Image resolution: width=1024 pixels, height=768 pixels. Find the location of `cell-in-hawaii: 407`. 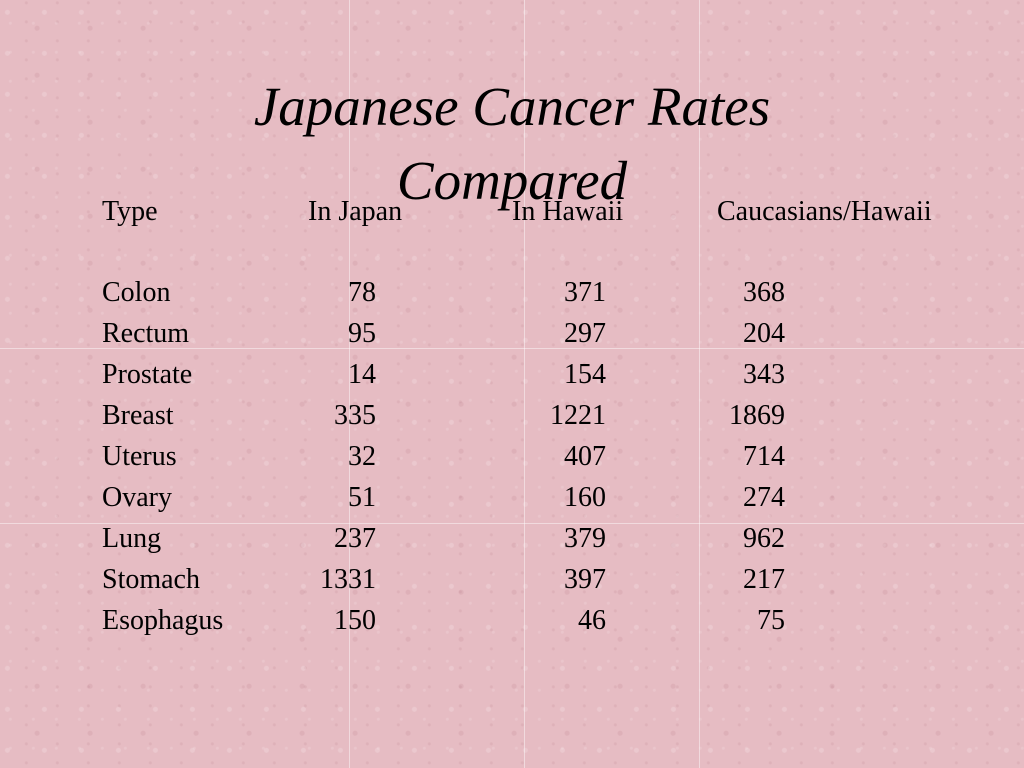

cell-in-hawaii: 407 is located at coordinates (585, 456).